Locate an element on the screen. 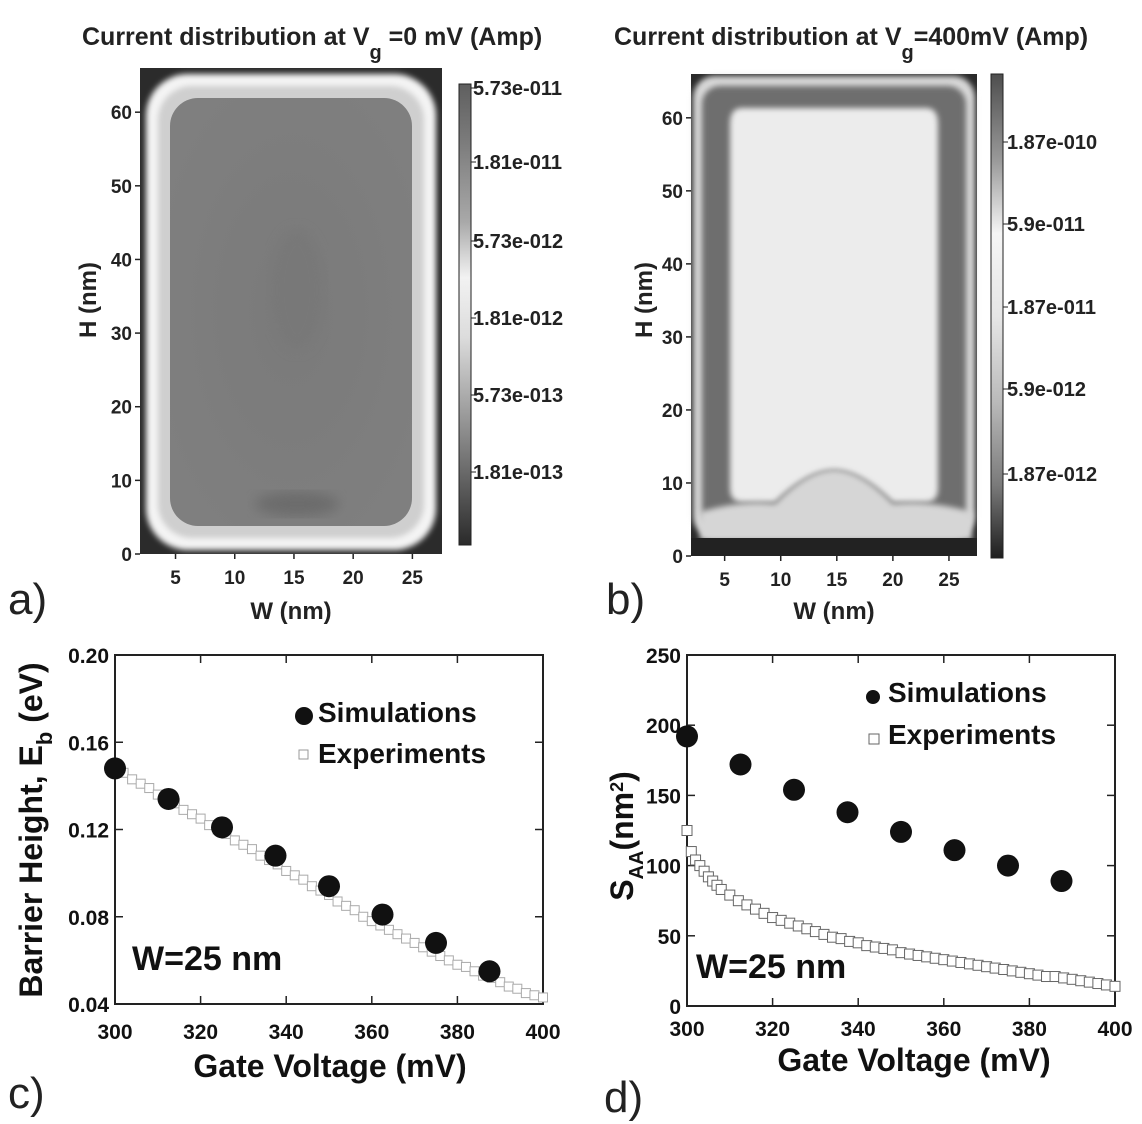  legend-d-exp-marker is located at coordinates (874, 739).